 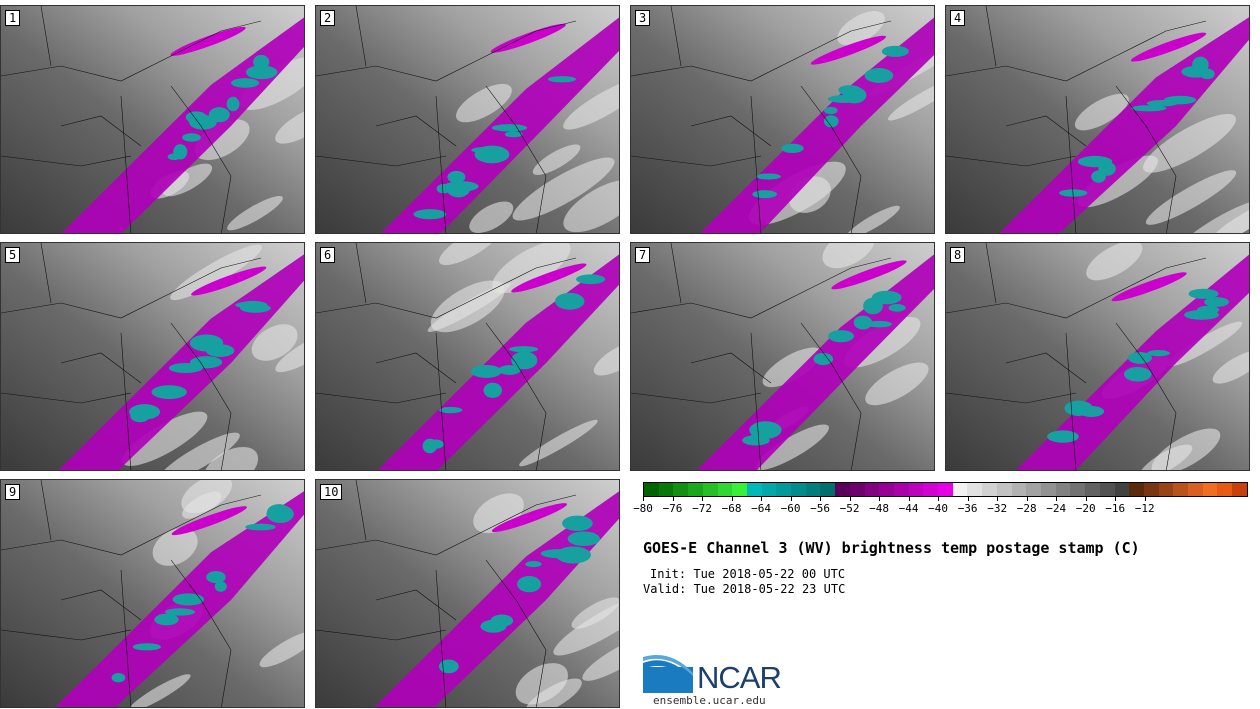 What do you see at coordinates (790, 508) in the screenshot?
I see `colorbar-tick-label: −60` at bounding box center [790, 508].